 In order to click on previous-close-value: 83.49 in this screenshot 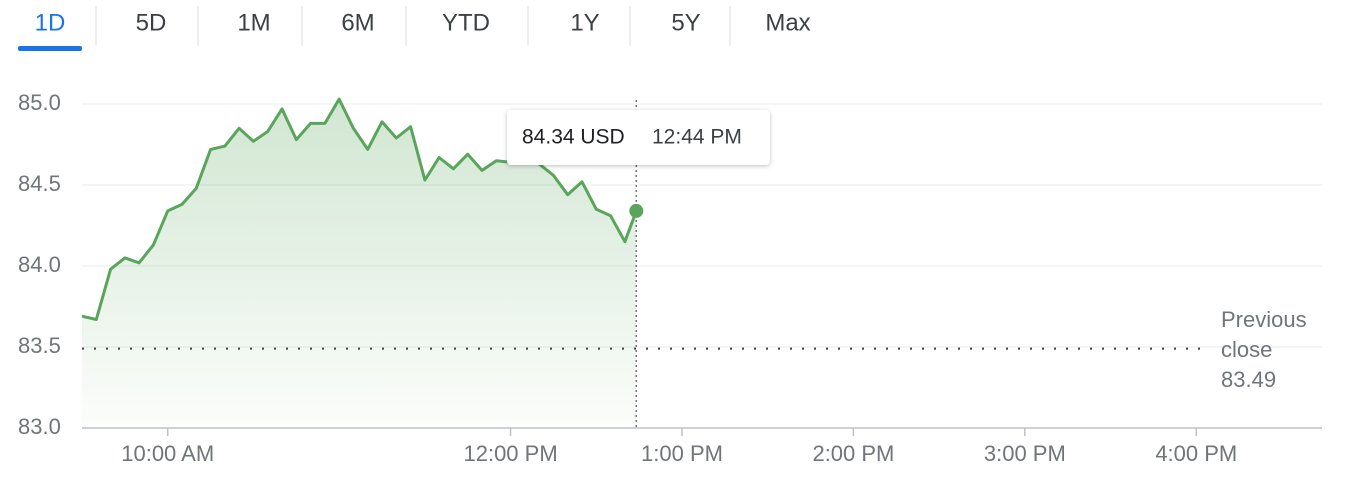, I will do `click(1249, 379)`.